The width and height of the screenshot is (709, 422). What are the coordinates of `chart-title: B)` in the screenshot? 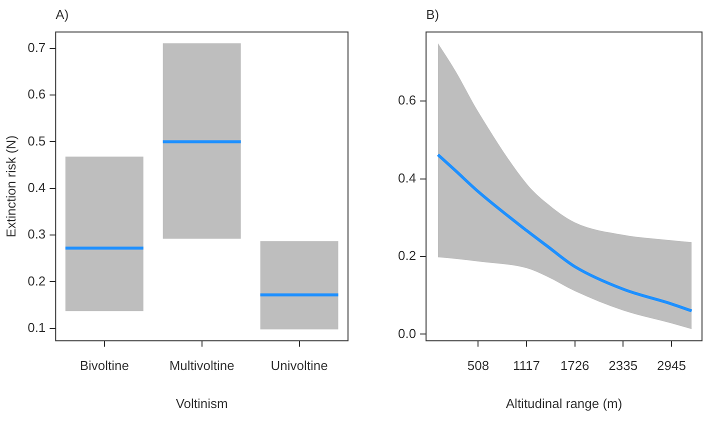 It's located at (433, 14).